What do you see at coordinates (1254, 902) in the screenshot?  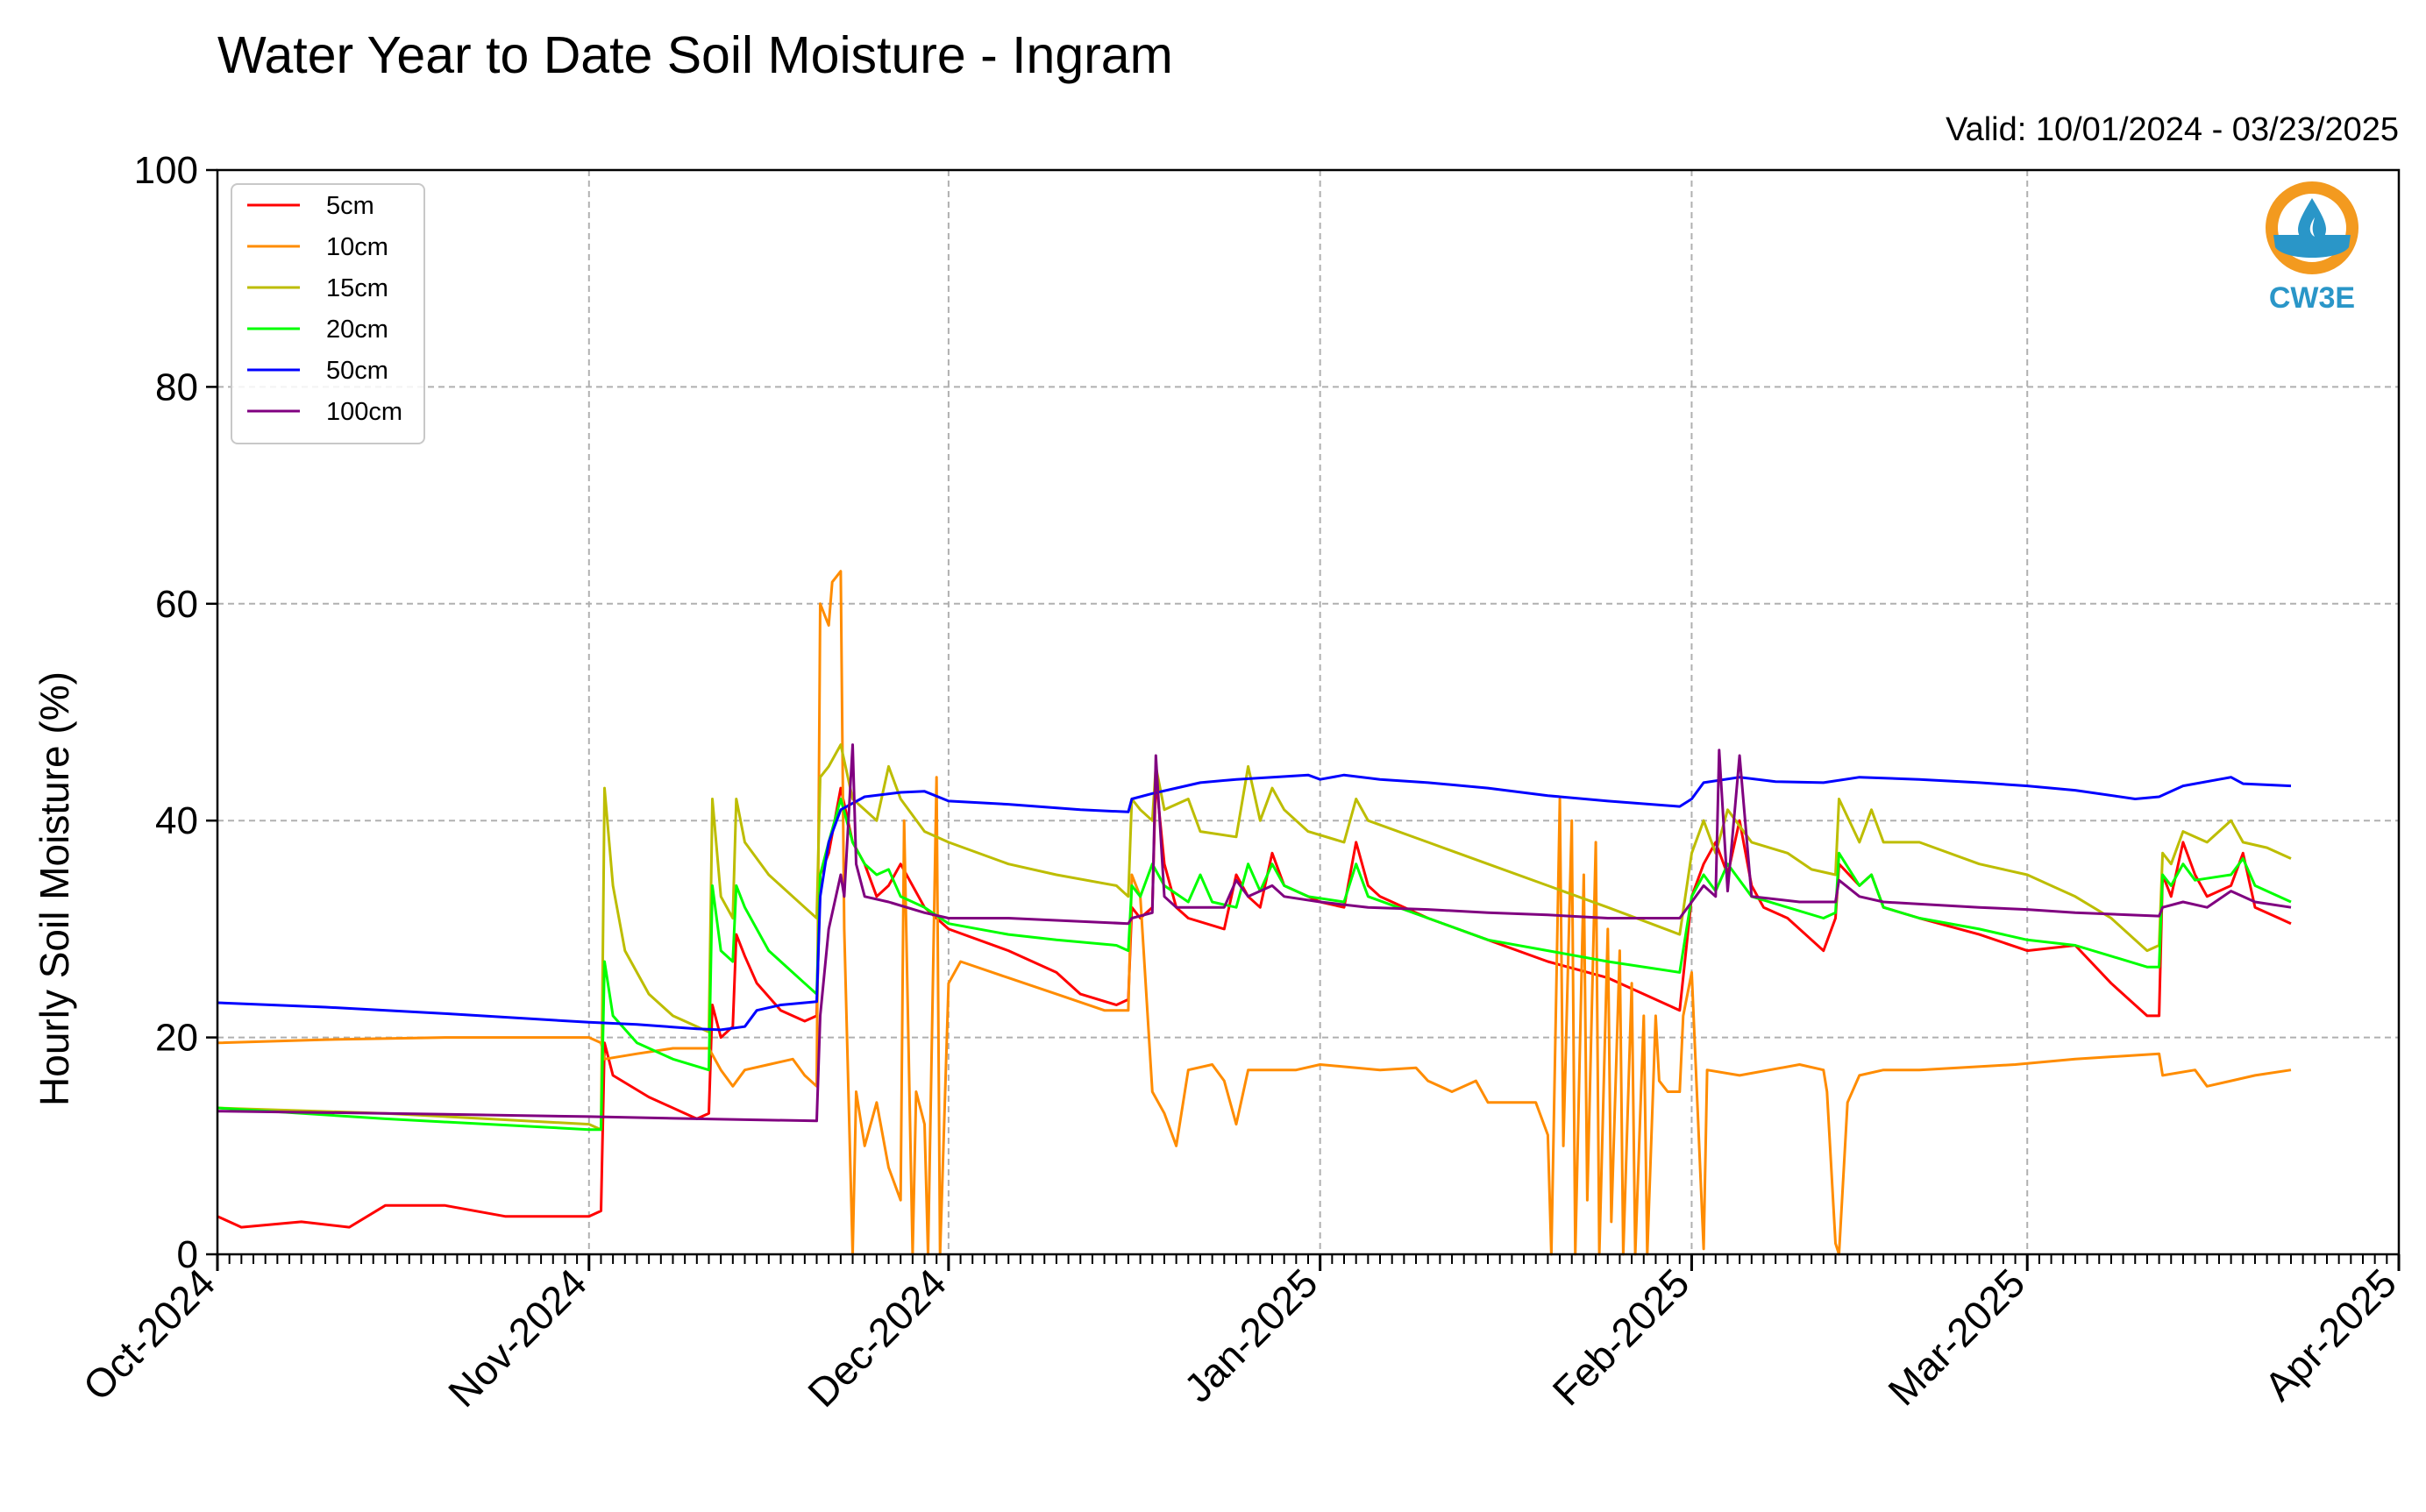 I see `series-line-50cm` at bounding box center [1254, 902].